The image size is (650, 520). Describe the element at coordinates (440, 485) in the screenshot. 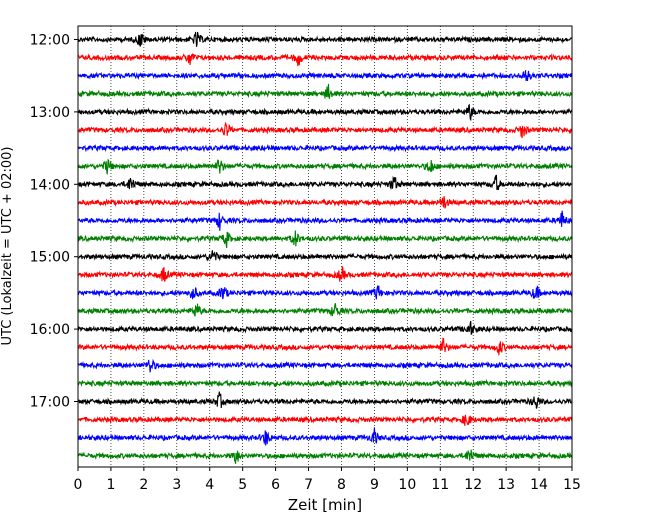

I see `x-tick-label: 11` at that location.